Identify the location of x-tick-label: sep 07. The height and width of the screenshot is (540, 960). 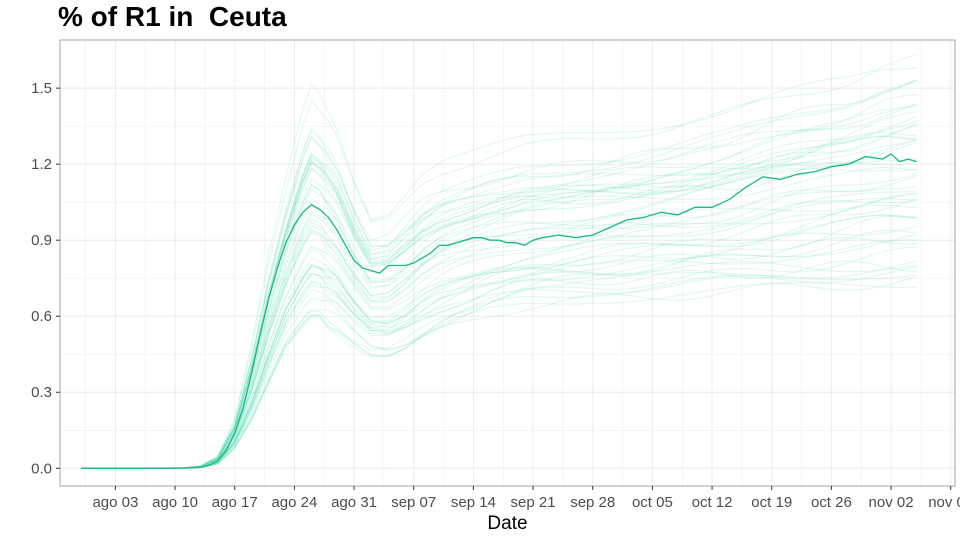
(413, 502).